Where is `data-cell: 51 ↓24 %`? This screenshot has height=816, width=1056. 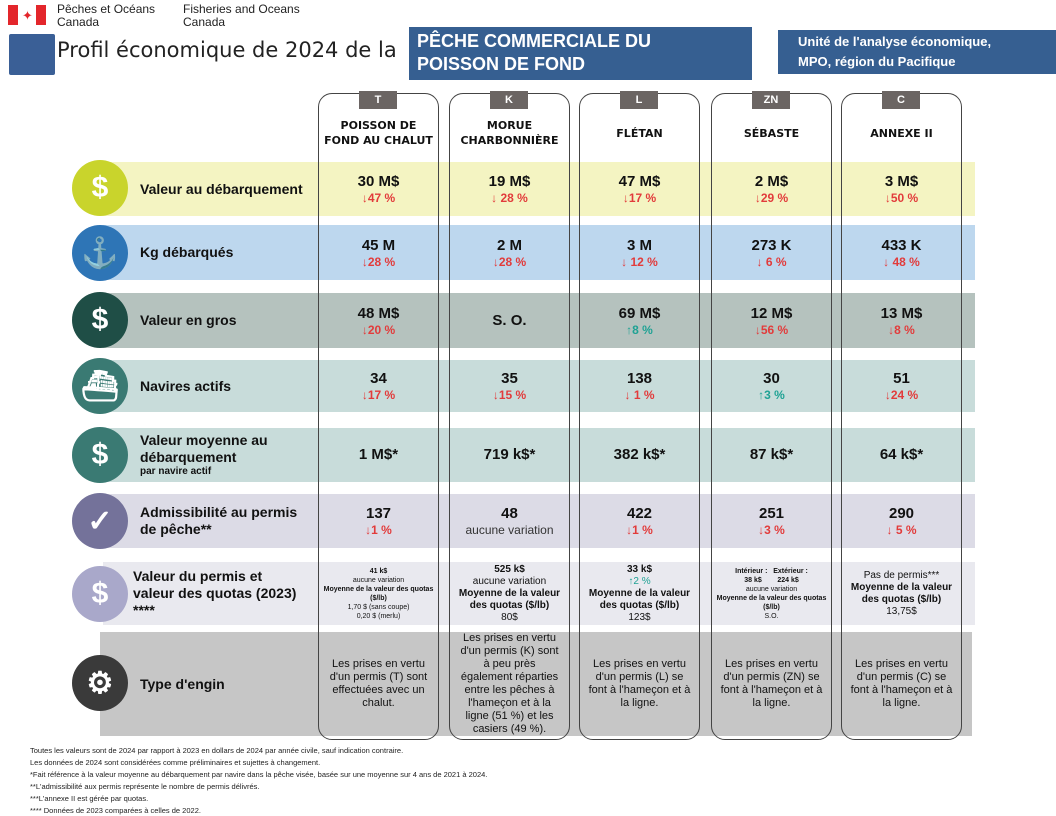 data-cell: 51 ↓24 % is located at coordinates (901, 386).